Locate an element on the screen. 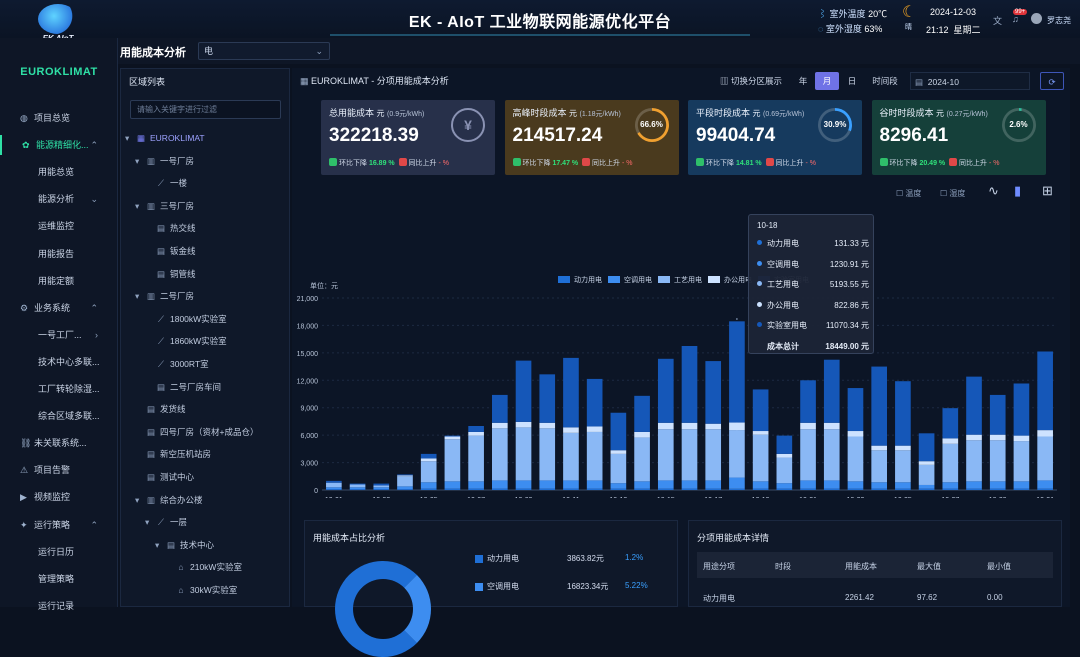 The width and height of the screenshot is (1080, 657). sidebar-item: 管理策略 is located at coordinates (59, 579).